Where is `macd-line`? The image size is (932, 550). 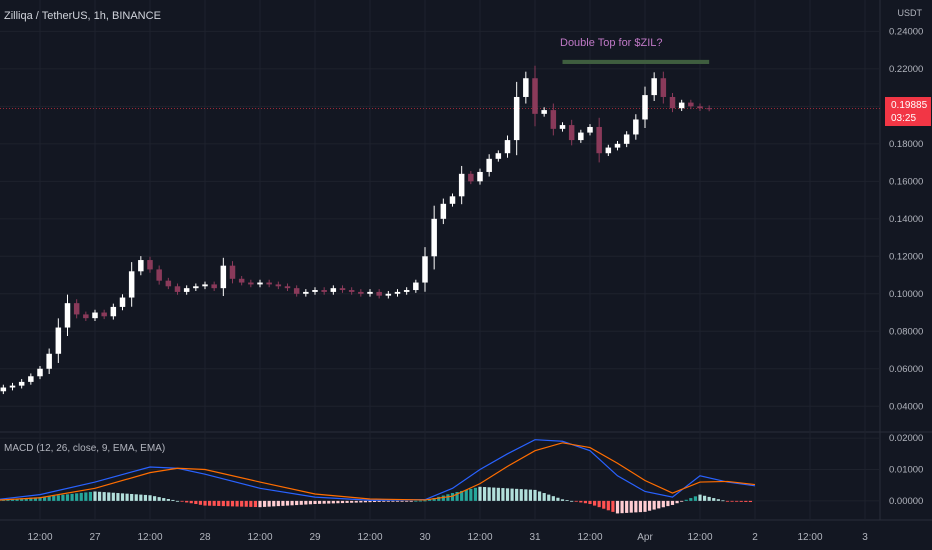 macd-line is located at coordinates (378, 470).